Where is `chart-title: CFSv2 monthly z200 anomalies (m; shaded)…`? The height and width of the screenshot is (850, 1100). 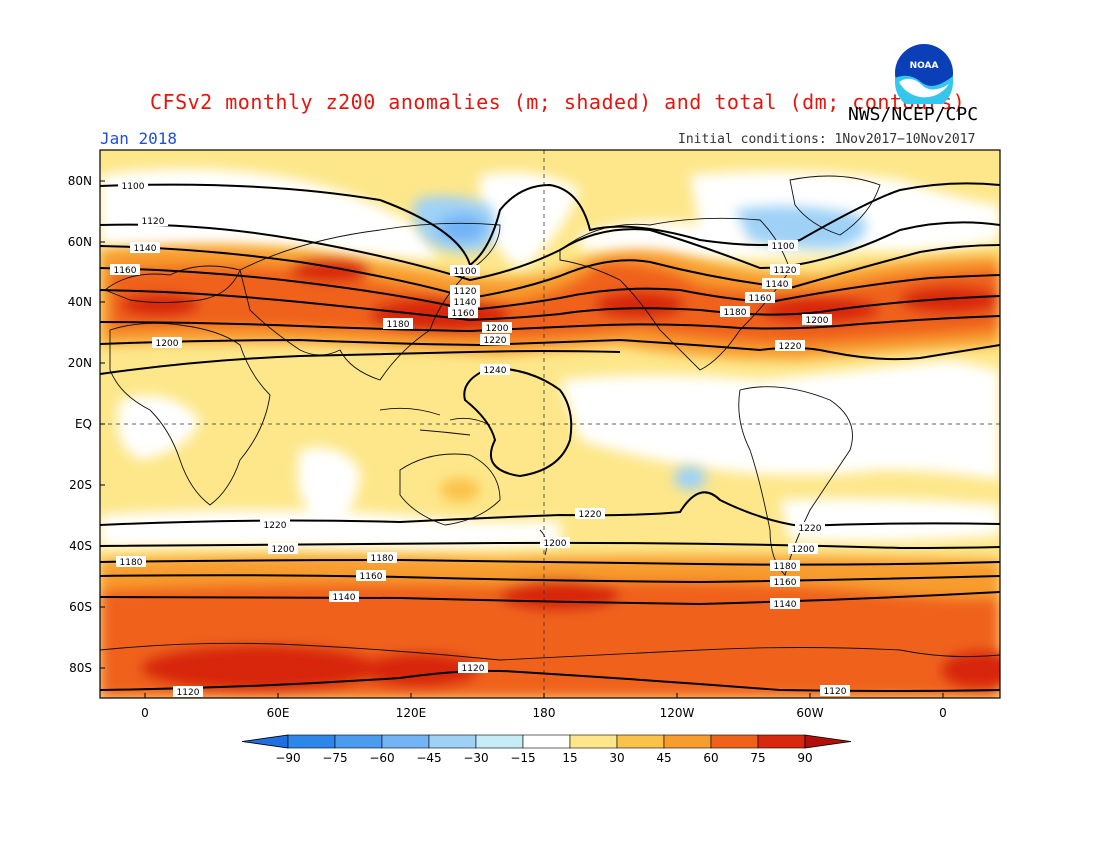
chart-title: CFSv2 monthly z200 anomalies (m; shaded)… is located at coordinates (558, 102).